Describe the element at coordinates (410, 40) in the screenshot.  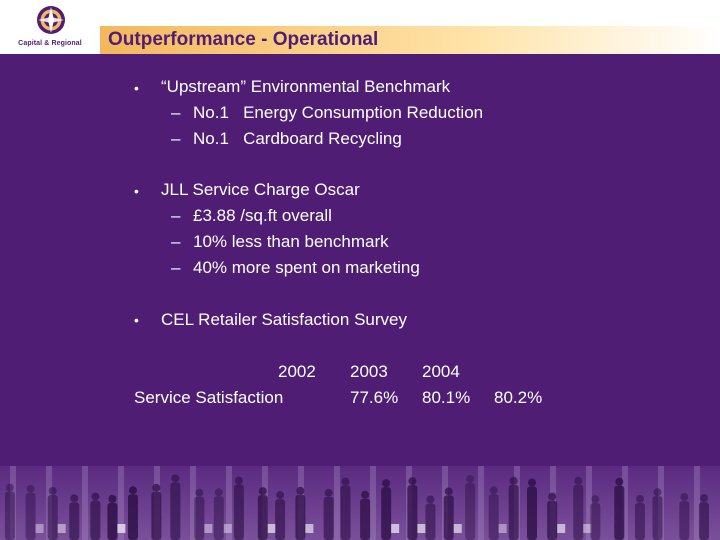
I see `title-accent-strip` at that location.